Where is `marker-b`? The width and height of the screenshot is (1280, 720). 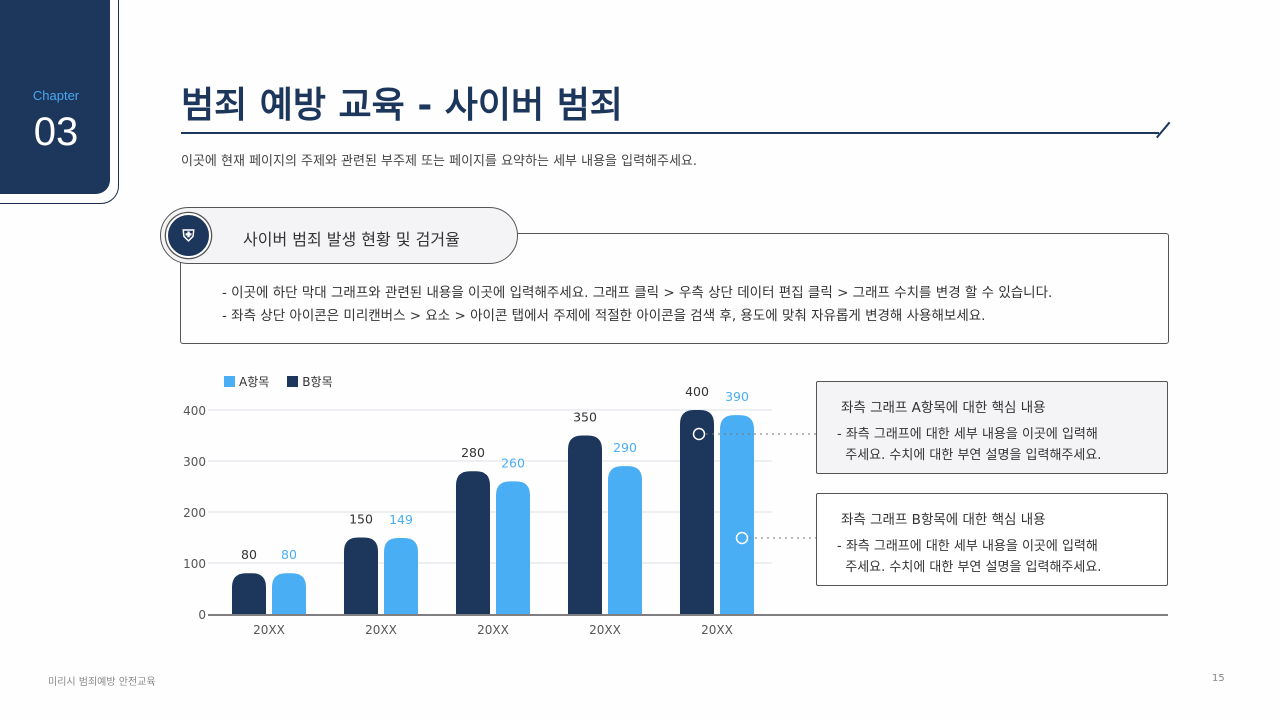 marker-b is located at coordinates (699, 434).